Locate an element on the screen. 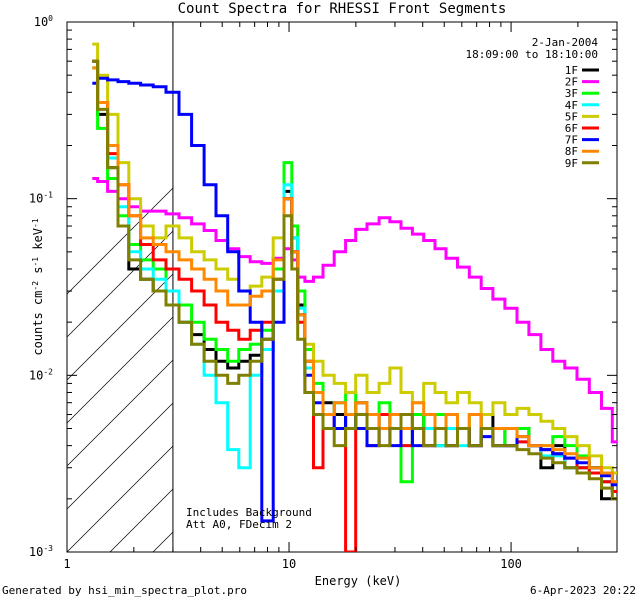 Image resolution: width=640 pixels, height=600 pixels. y-tick-label: 100 is located at coordinates (43, 21).